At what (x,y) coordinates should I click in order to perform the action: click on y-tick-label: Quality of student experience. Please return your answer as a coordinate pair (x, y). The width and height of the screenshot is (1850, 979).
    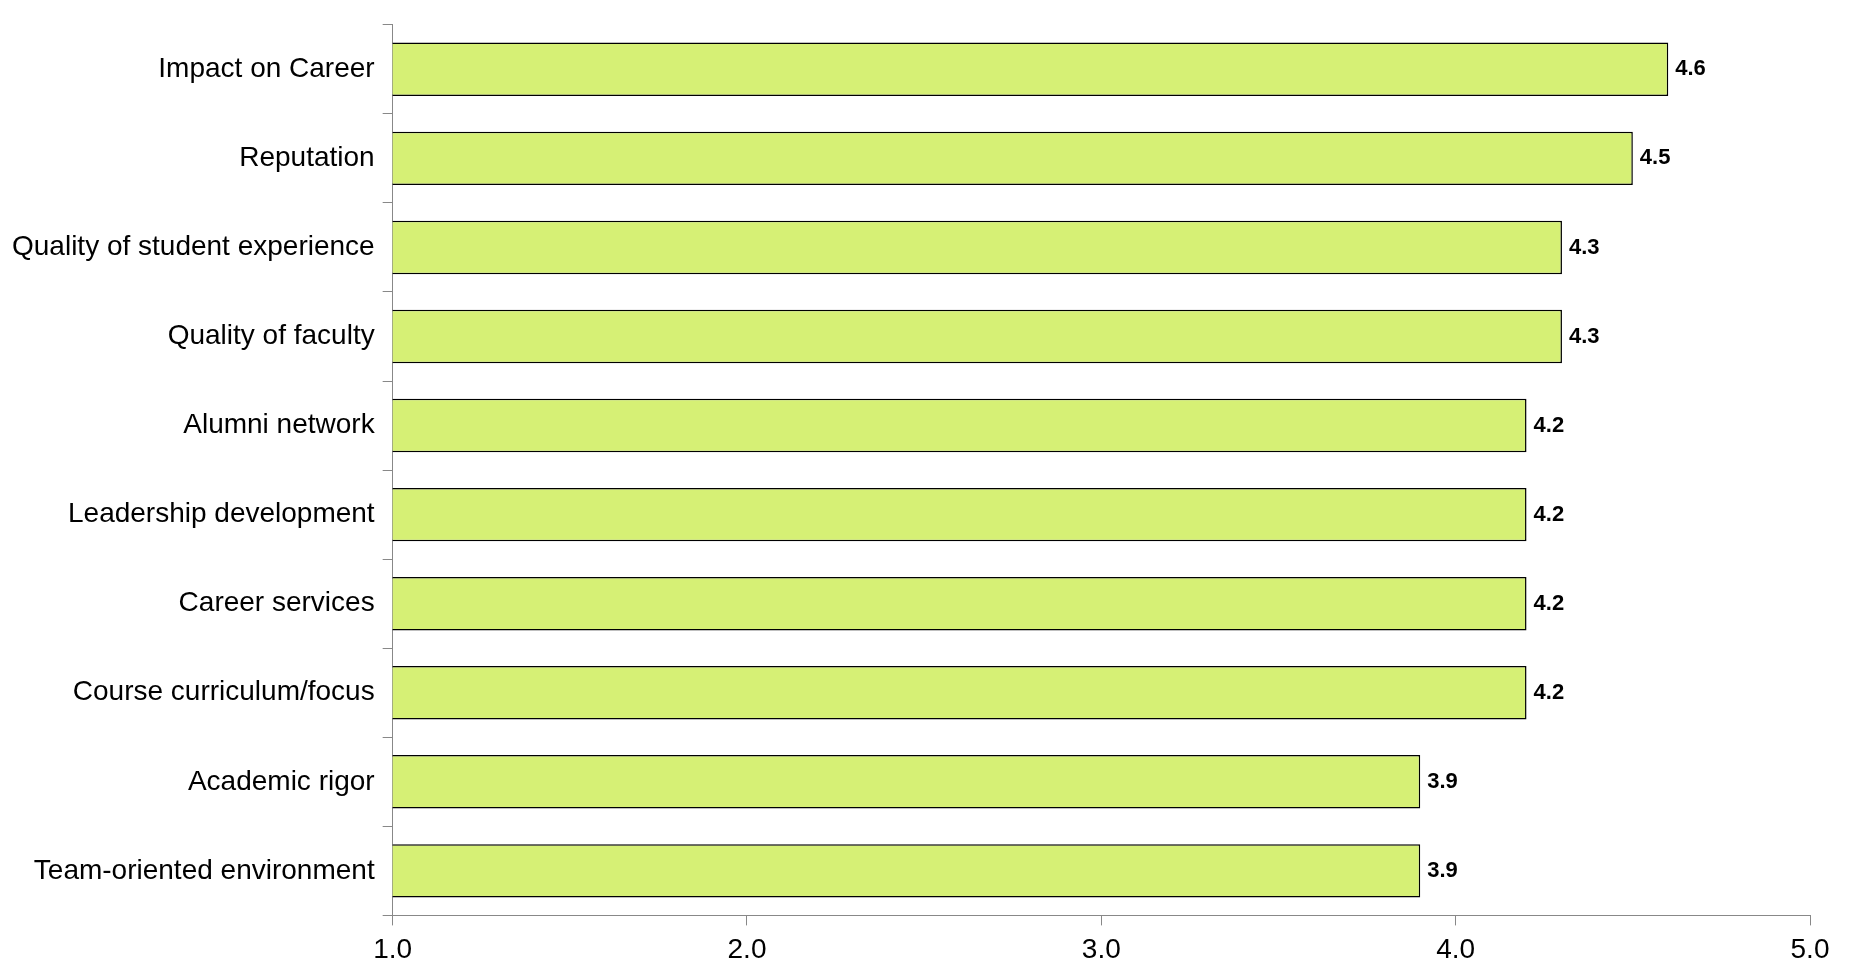
    Looking at the image, I should click on (193, 246).